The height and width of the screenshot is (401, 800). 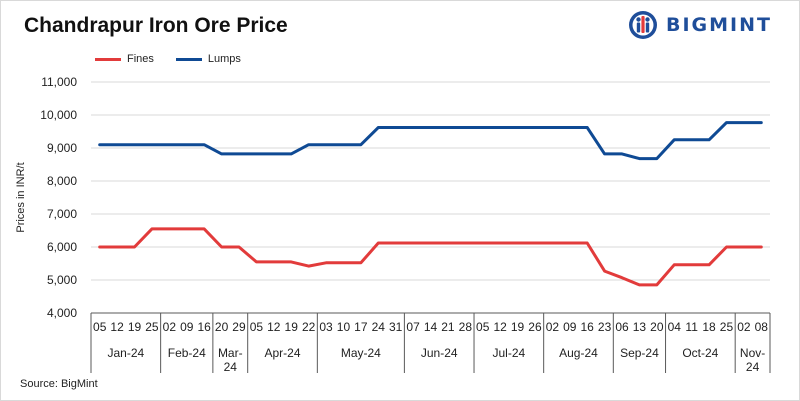 What do you see at coordinates (239, 327) in the screenshot?
I see `x-tick-label: 29` at bounding box center [239, 327].